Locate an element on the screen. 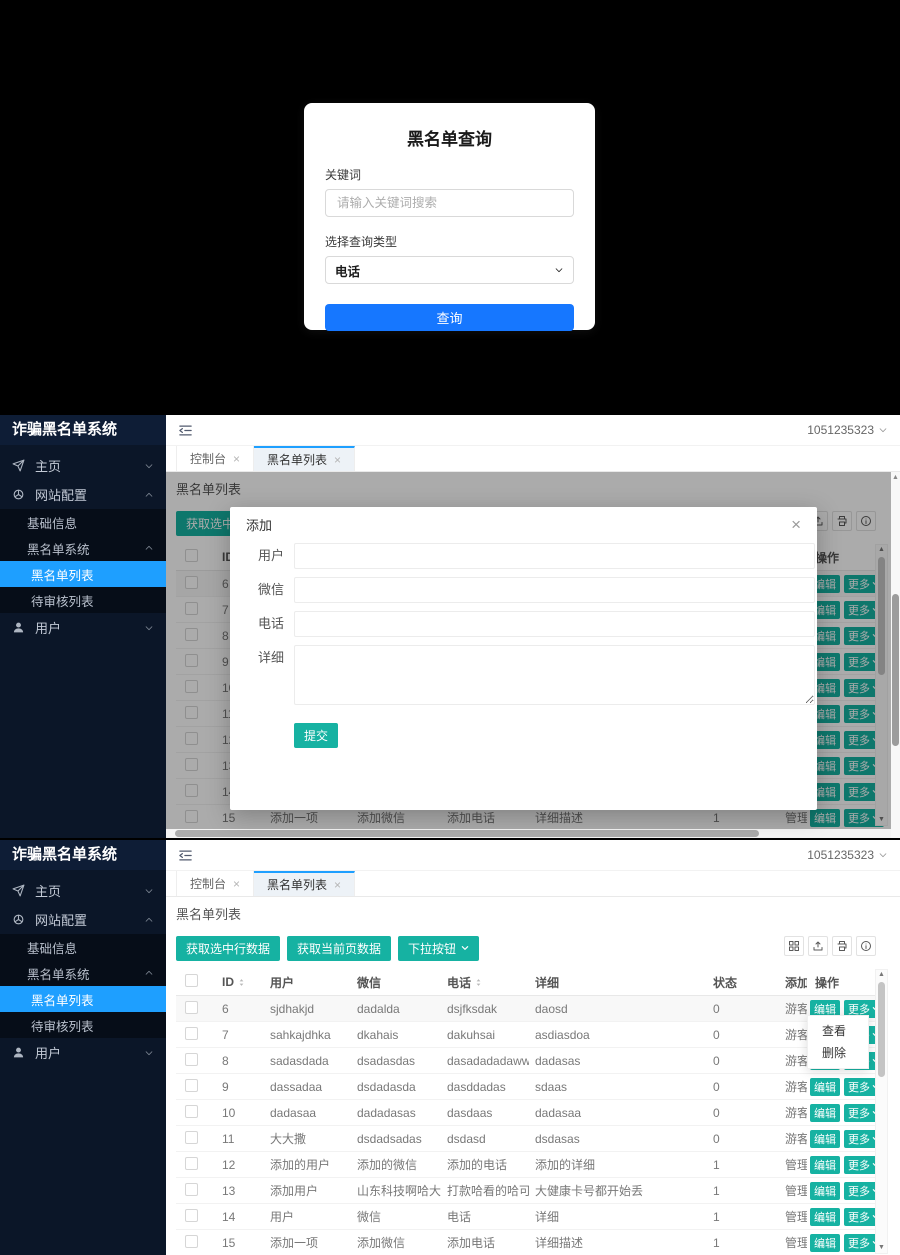 The image size is (900, 1255). menu-item-view: 查看 is located at coordinates (834, 1031).